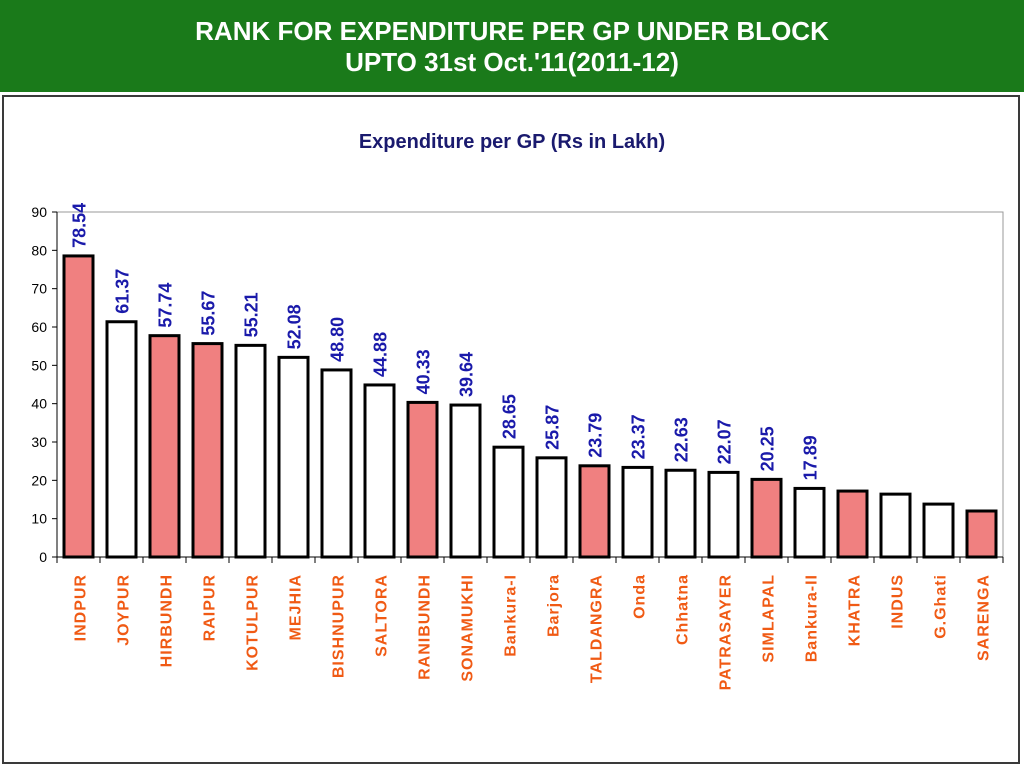 This screenshot has width=1024, height=768. What do you see at coordinates (941, 606) in the screenshot?
I see `category-label: G.Ghati` at bounding box center [941, 606].